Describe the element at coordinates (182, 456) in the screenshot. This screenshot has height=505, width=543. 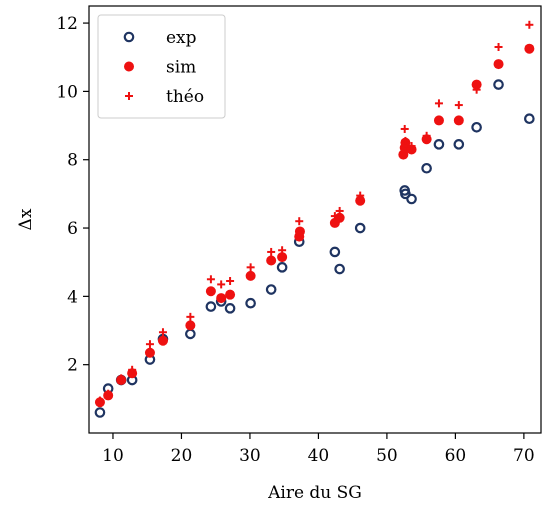
I see `x-tick-label: 20` at that location.